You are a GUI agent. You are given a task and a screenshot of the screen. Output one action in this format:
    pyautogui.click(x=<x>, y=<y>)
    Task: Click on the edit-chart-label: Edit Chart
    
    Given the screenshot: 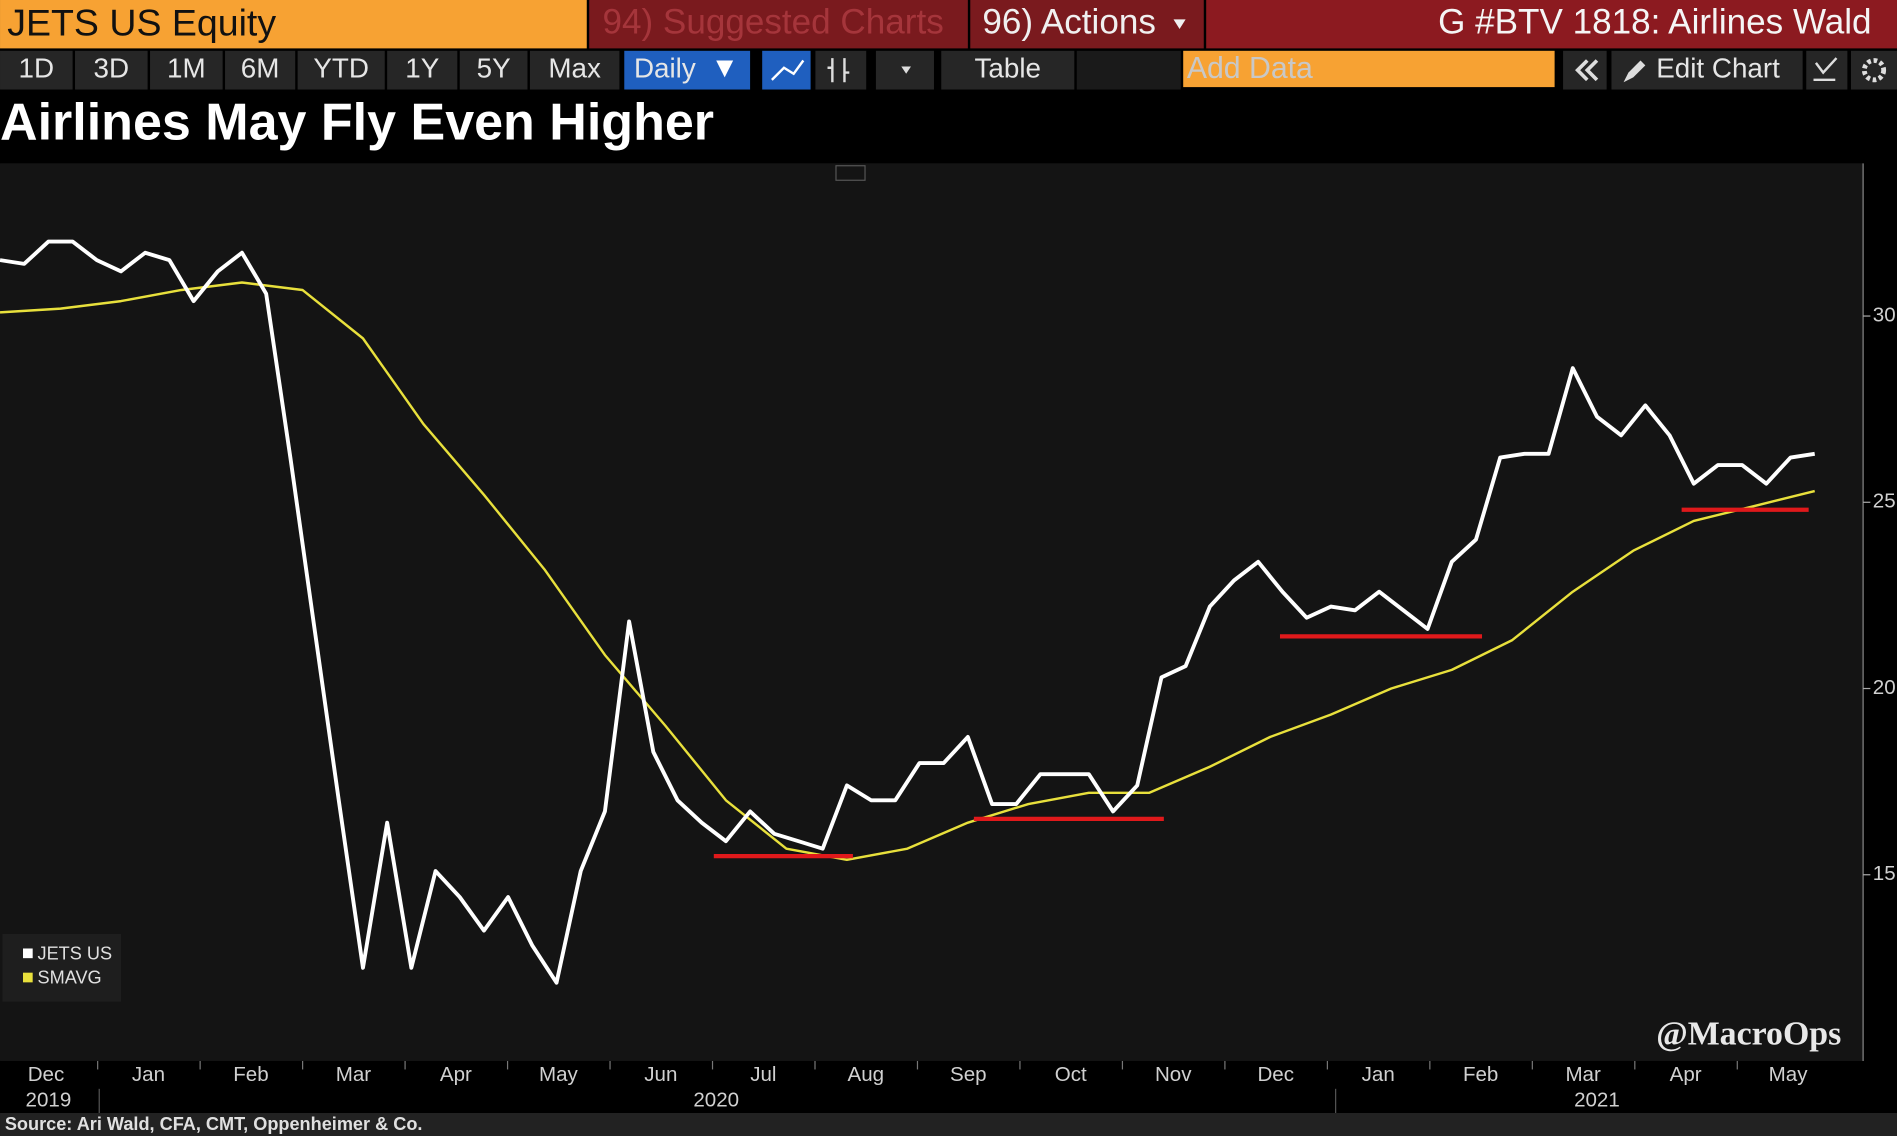 What is the action you would take?
    pyautogui.click(x=1718, y=68)
    